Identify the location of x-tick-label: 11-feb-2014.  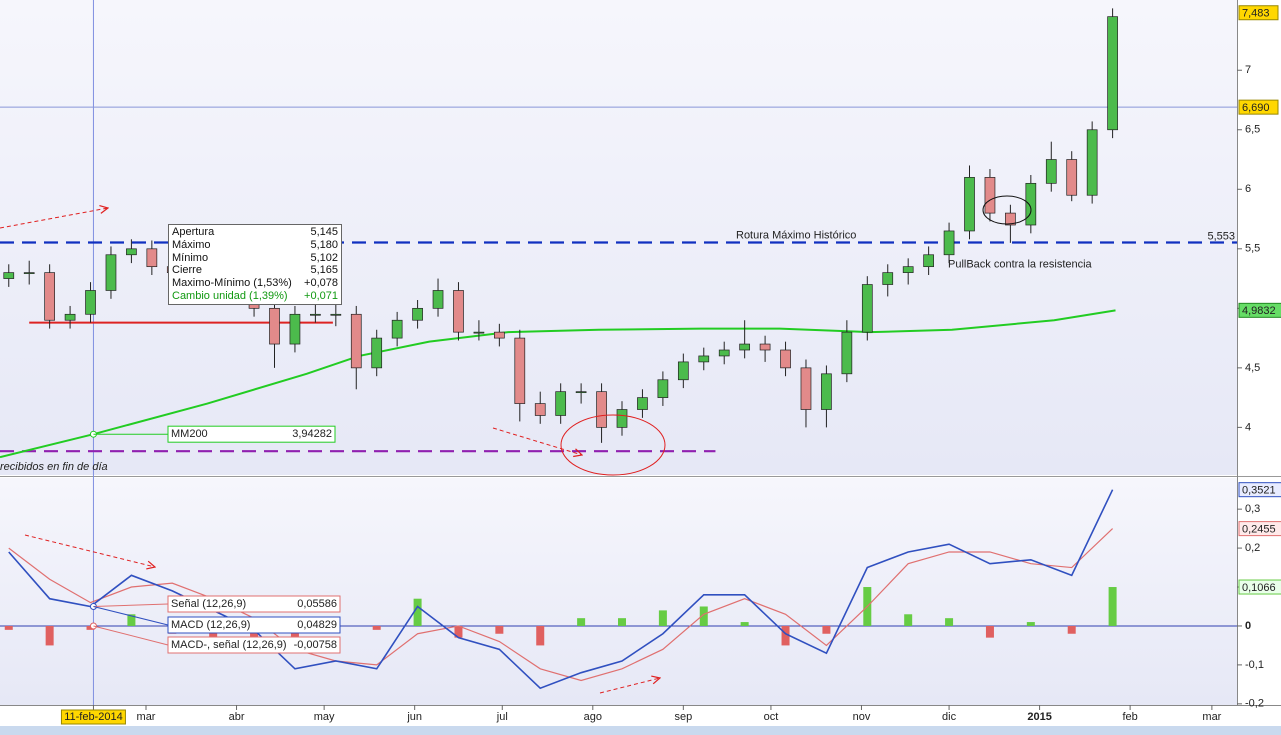
(93, 717).